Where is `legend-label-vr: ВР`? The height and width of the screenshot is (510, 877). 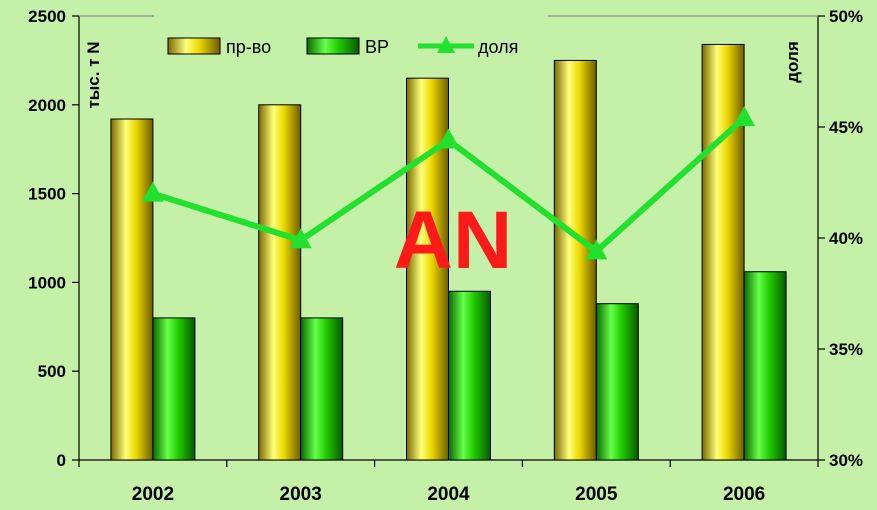
legend-label-vr: ВР is located at coordinates (377, 47).